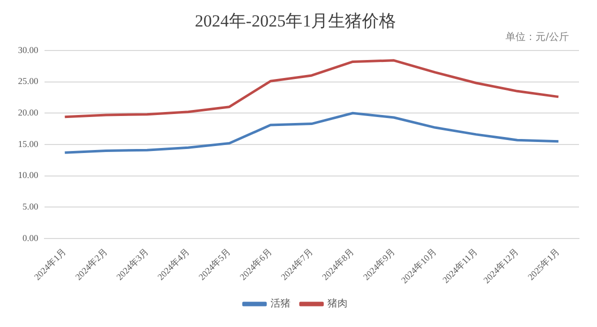  What do you see at coordinates (338, 304) in the screenshot?
I see `legend-label: 猪肉` at bounding box center [338, 304].